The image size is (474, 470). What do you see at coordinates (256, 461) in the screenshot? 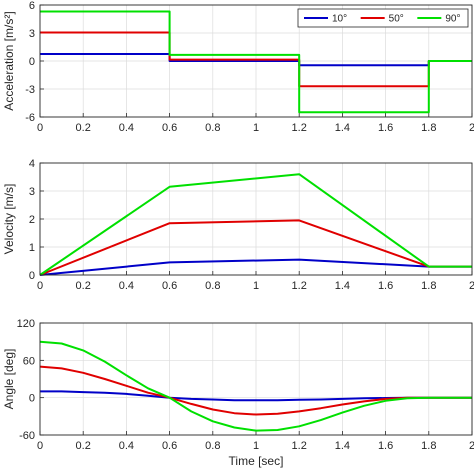
I see `x-axis-label: Time [sec]` at bounding box center [256, 461].